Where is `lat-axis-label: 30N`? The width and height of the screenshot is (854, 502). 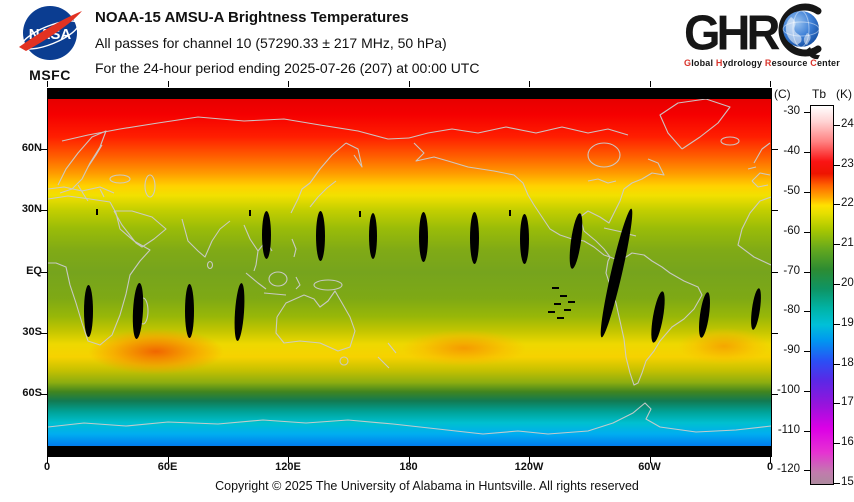 lat-axis-label: 30N is located at coordinates (31, 209).